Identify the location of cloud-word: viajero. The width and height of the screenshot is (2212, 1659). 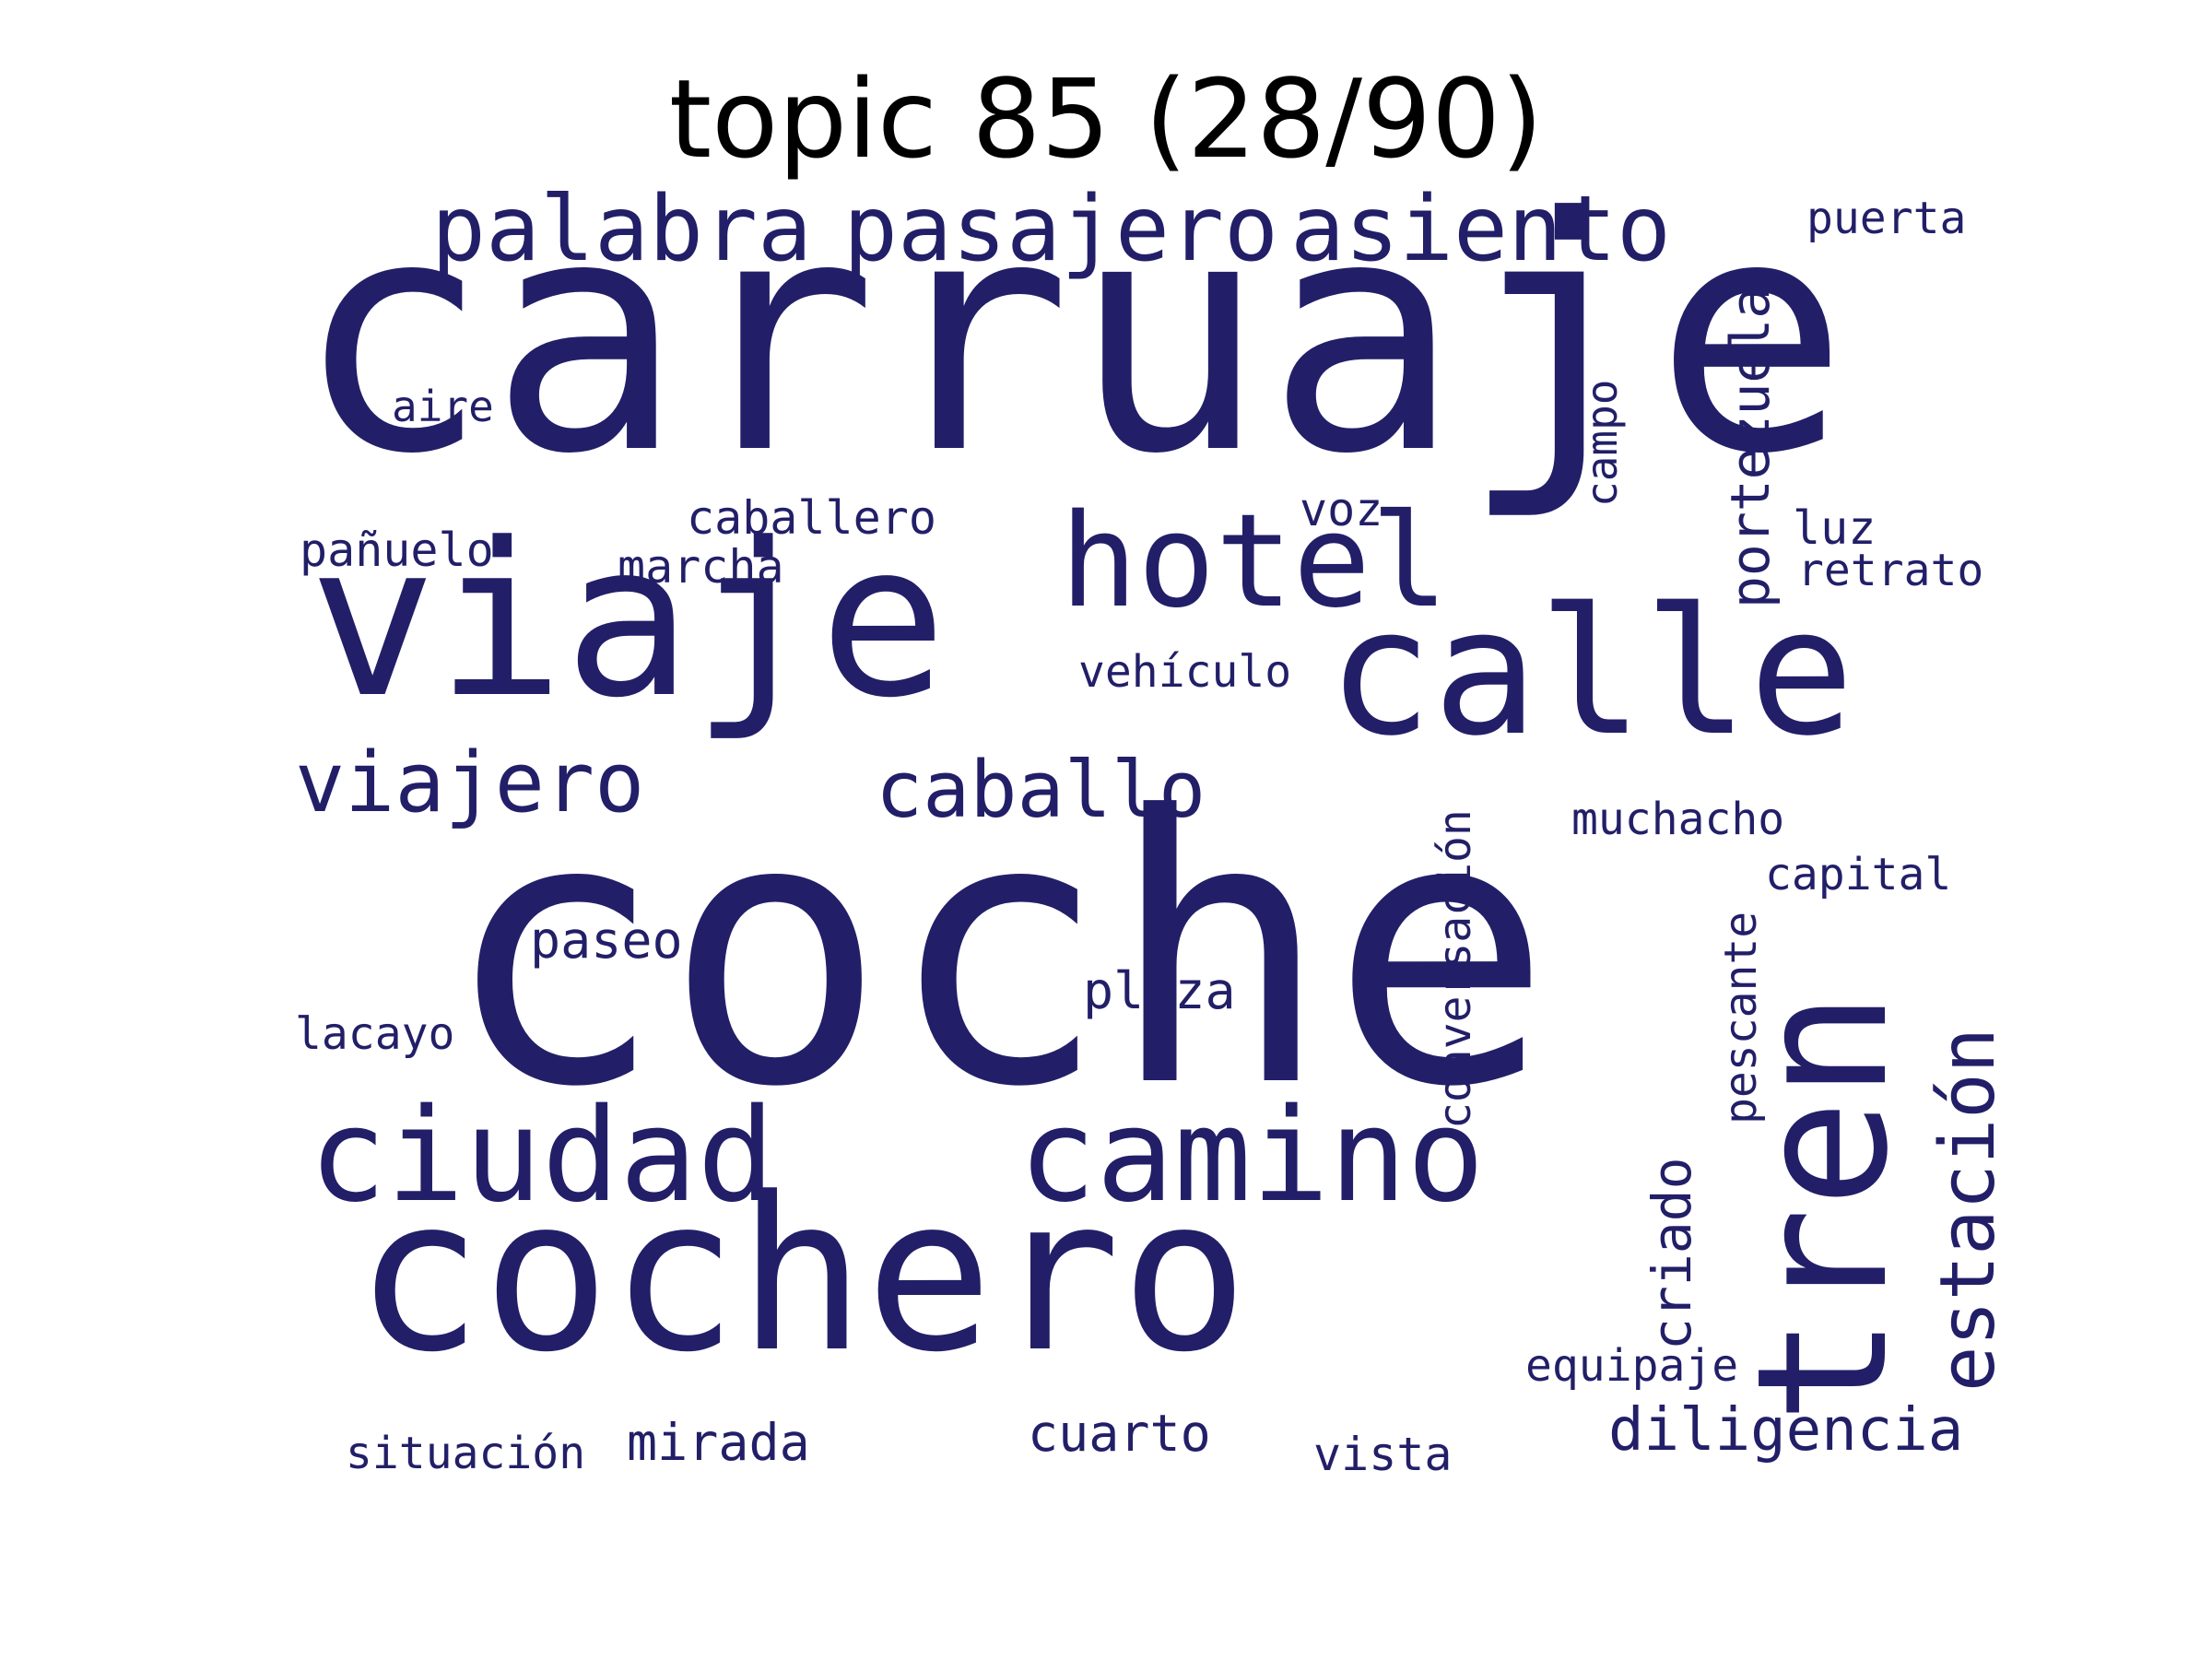
(470, 783).